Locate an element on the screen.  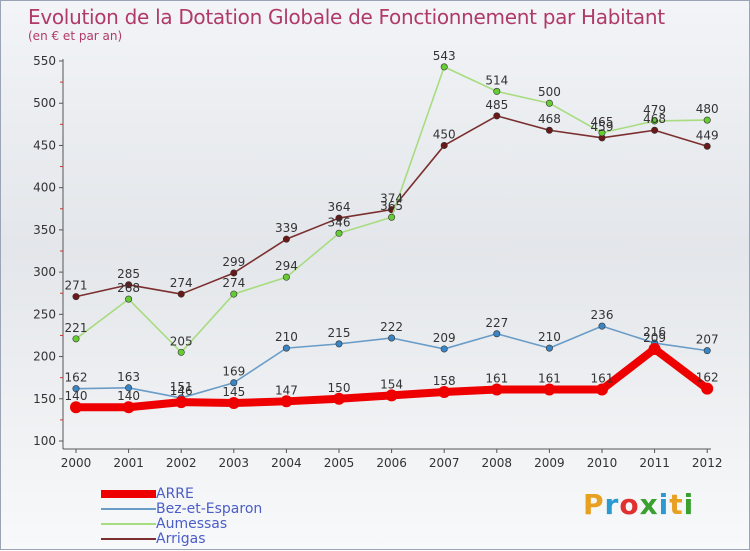
data-label: 514 is located at coordinates (496, 80).